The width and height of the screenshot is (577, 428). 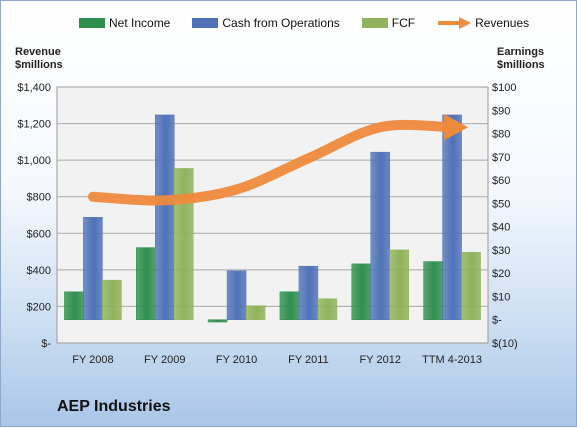 What do you see at coordinates (455, 23) in the screenshot?
I see `legend-swatch-revenues-arrow-icon` at bounding box center [455, 23].